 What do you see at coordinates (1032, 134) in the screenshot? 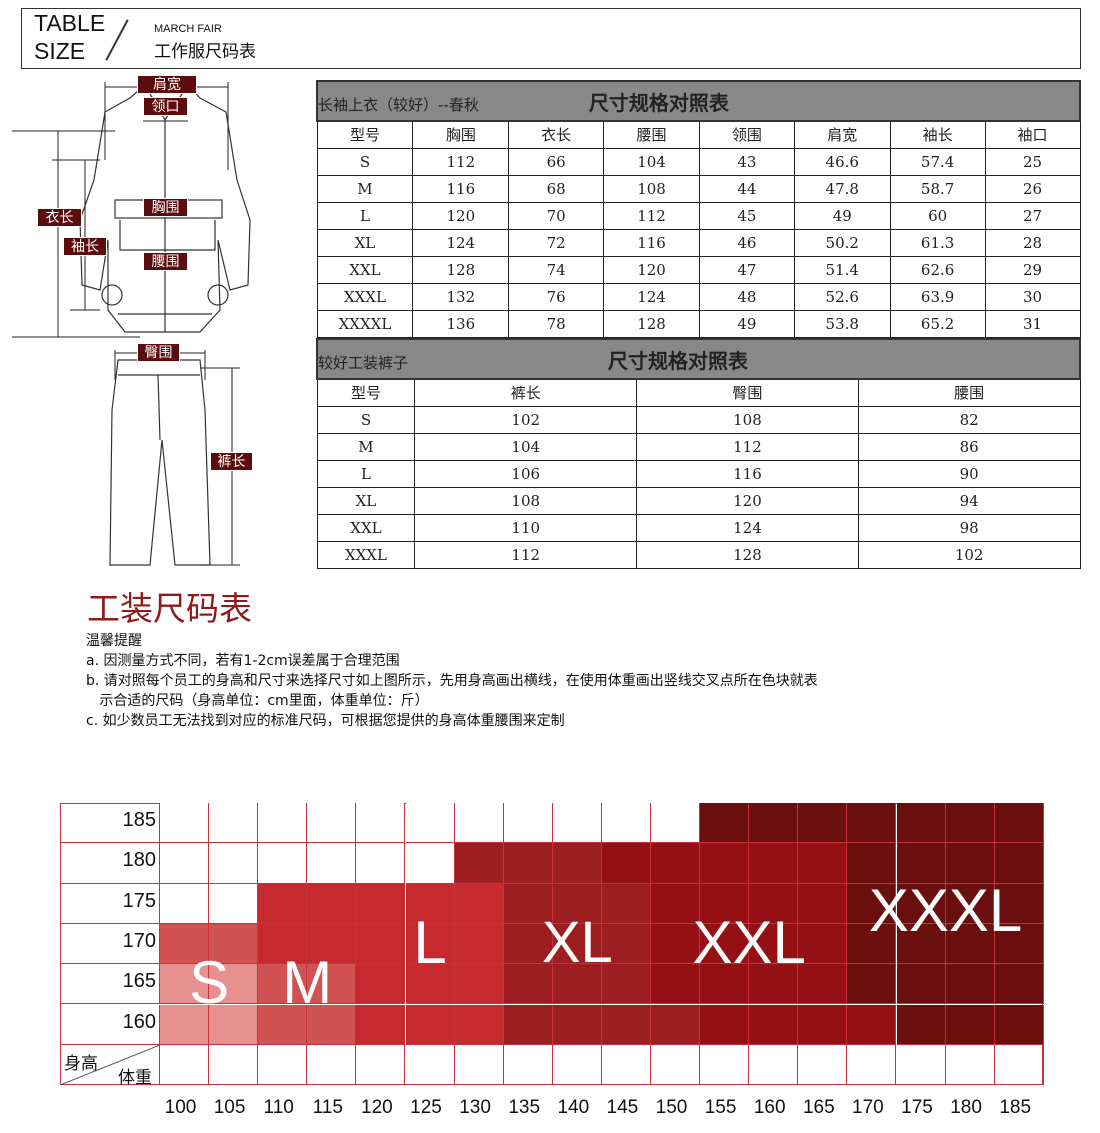
I see `column-header: 袖口` at bounding box center [1032, 134].